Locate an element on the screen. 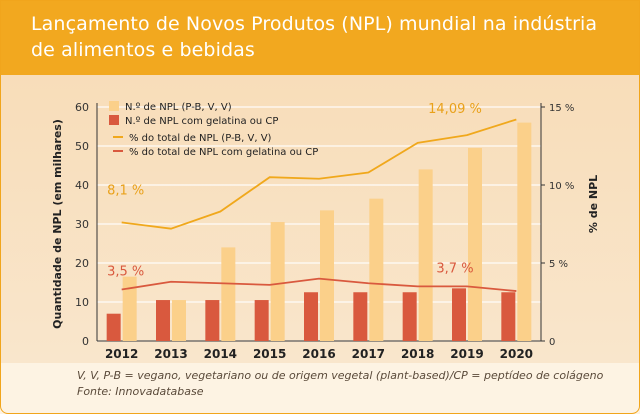 This screenshot has width=640, height=414. legend-label: N.º de NPL (P-B, V, V) is located at coordinates (178, 107).